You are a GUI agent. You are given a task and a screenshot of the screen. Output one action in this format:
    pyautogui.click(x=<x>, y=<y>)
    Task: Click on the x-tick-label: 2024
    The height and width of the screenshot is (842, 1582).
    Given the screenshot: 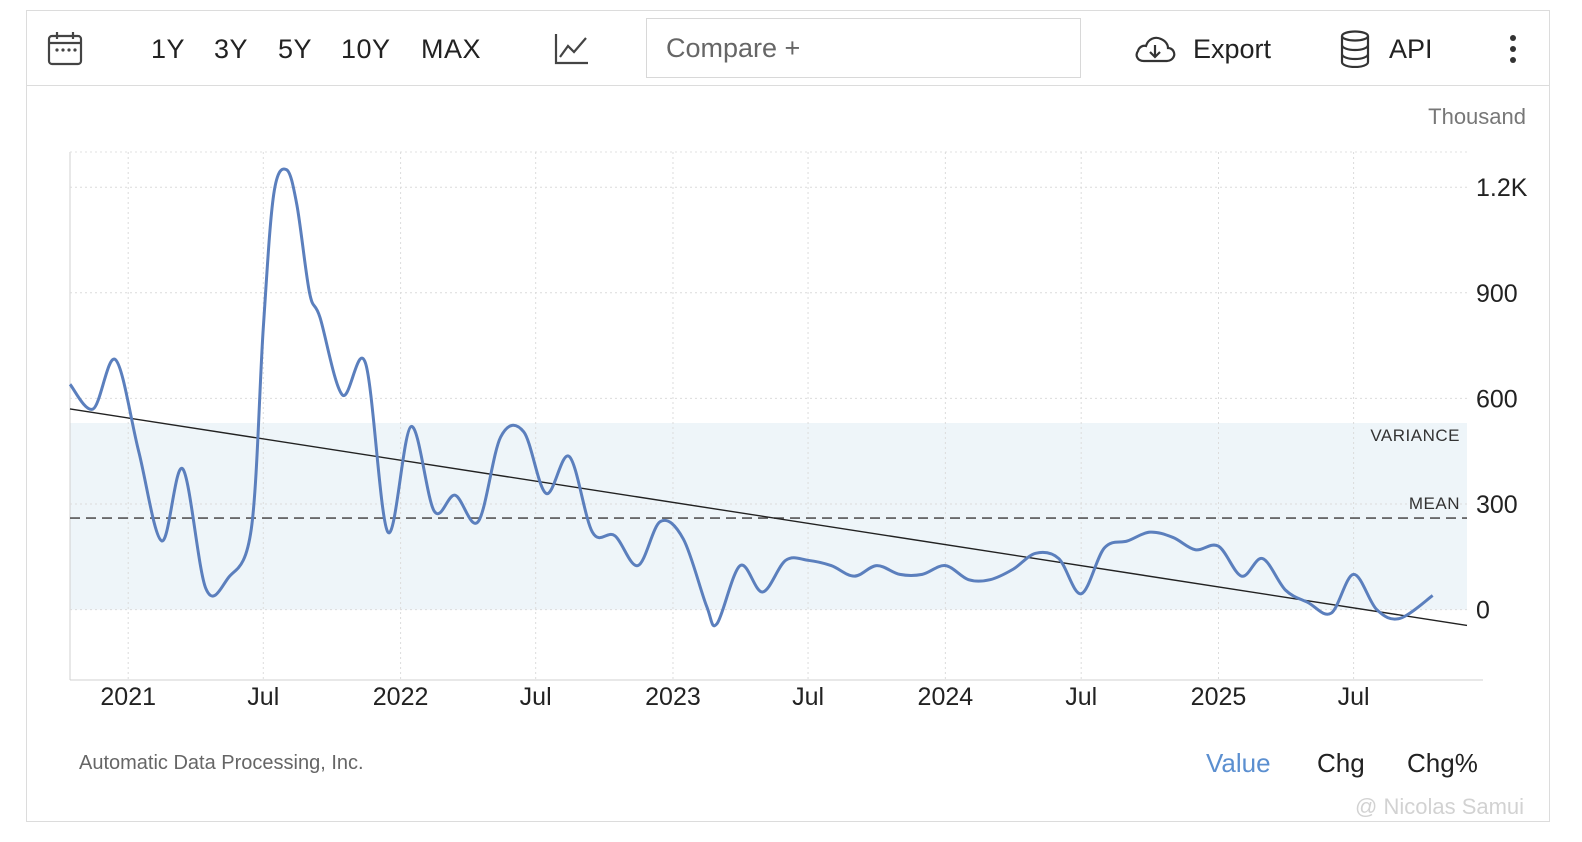 What is the action you would take?
    pyautogui.click(x=946, y=697)
    